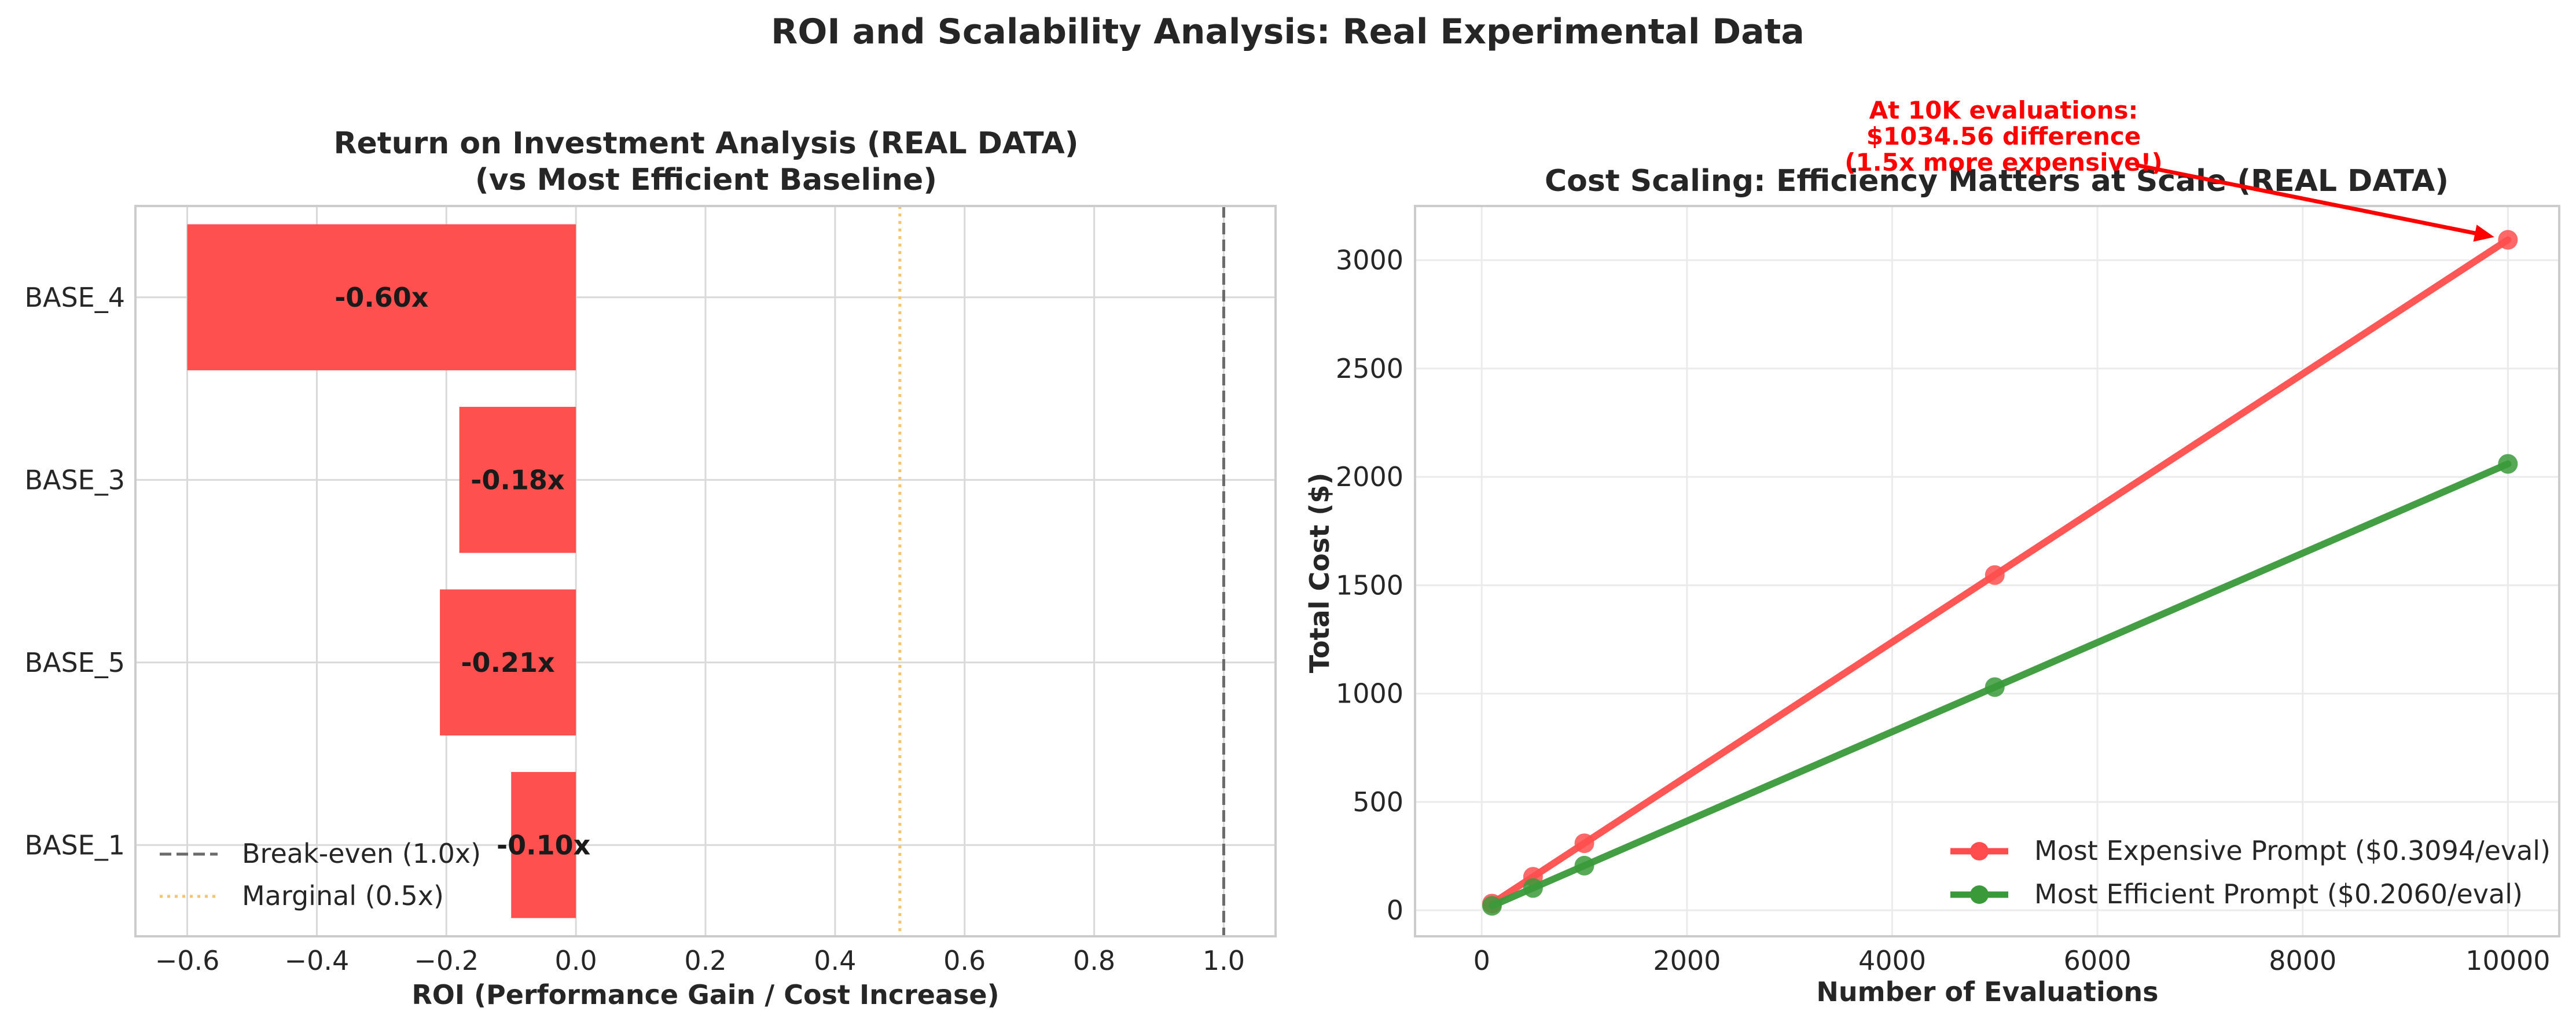 The height and width of the screenshot is (1026, 2576). I want to click on cost-chart-x-tick-labels: 0 2000 4000 6000 8000 10000, so click(2012, 960).